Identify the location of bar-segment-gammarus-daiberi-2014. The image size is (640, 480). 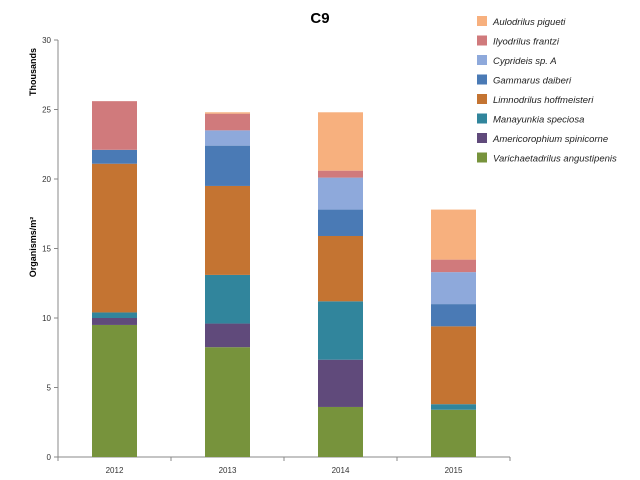
(340, 222).